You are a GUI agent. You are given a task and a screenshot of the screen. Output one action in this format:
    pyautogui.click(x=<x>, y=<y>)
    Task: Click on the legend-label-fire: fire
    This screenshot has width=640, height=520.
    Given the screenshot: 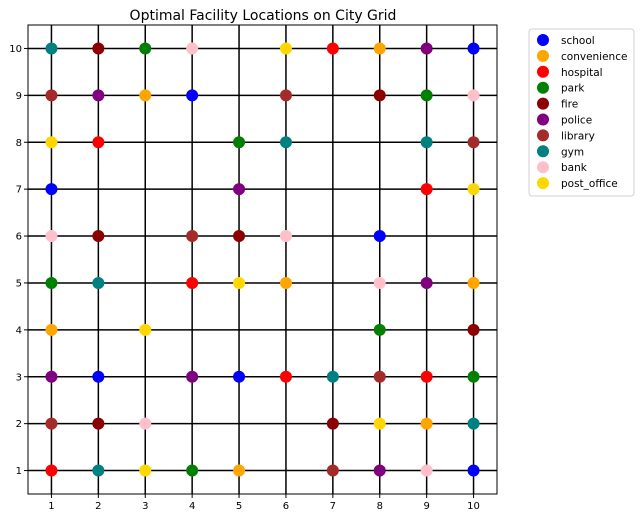 What is the action you would take?
    pyautogui.click(x=569, y=105)
    